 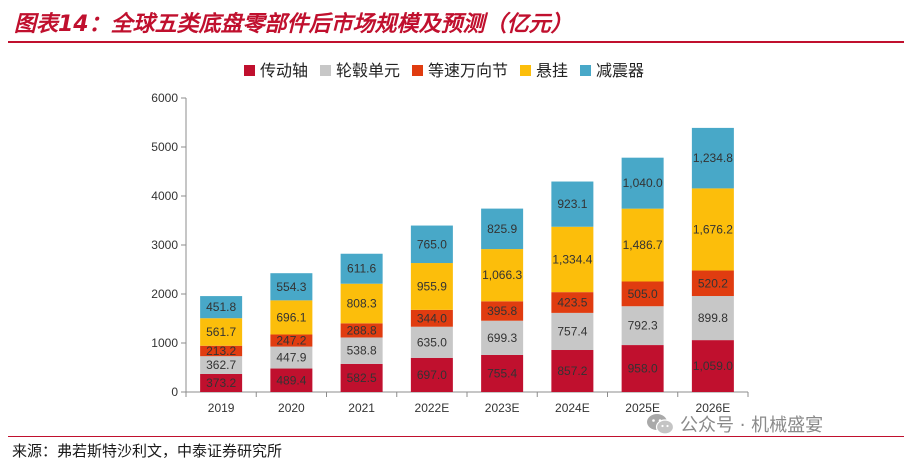 I want to click on x-tick-label: 2023E, so click(x=502, y=408).